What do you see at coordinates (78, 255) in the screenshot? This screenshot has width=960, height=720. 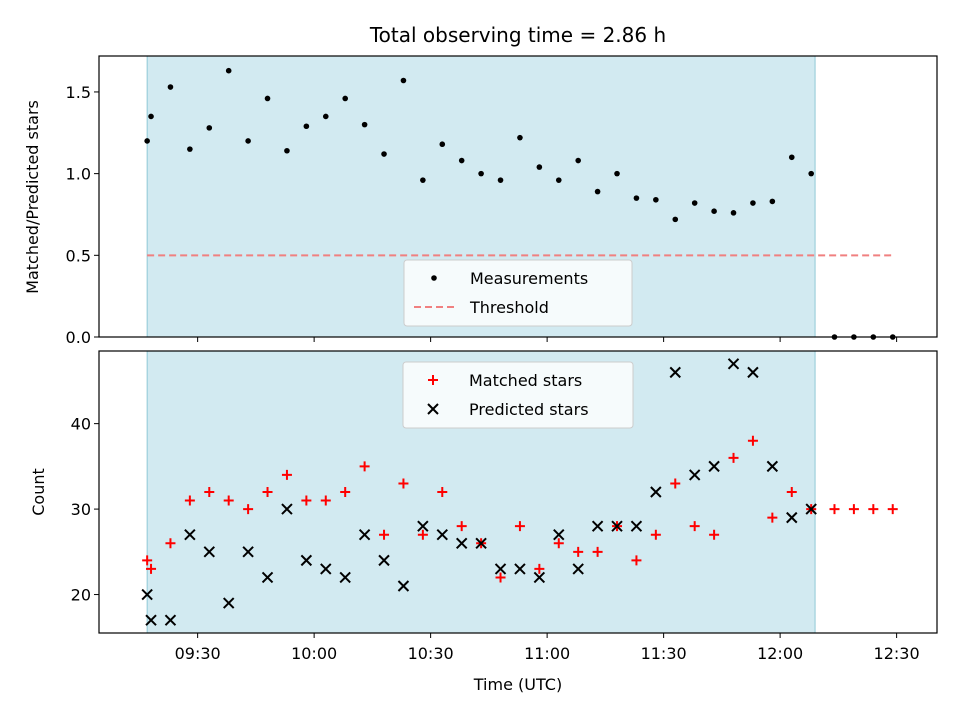 I see `y-tick-label: 0.5` at bounding box center [78, 255].